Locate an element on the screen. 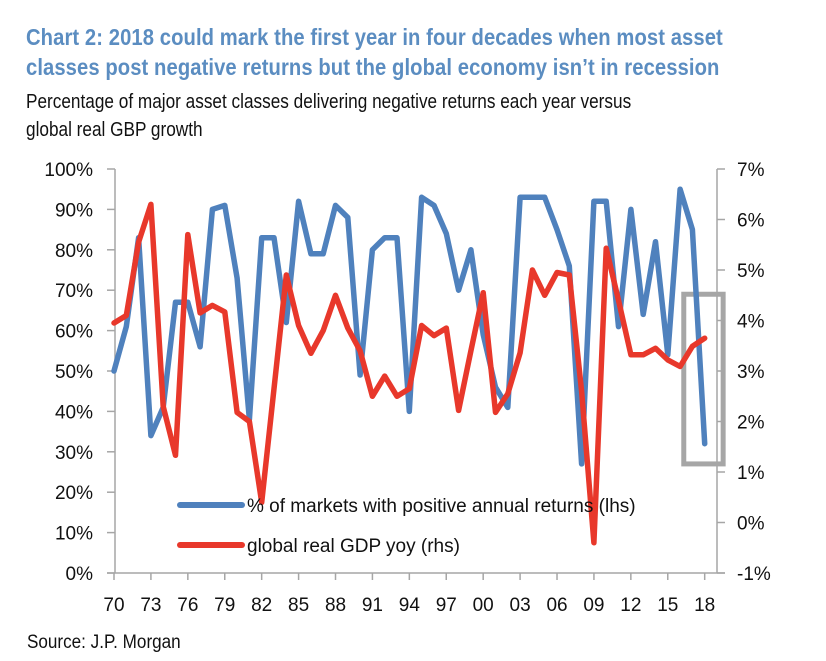  y-right-tick-label: 3% is located at coordinates (751, 372).